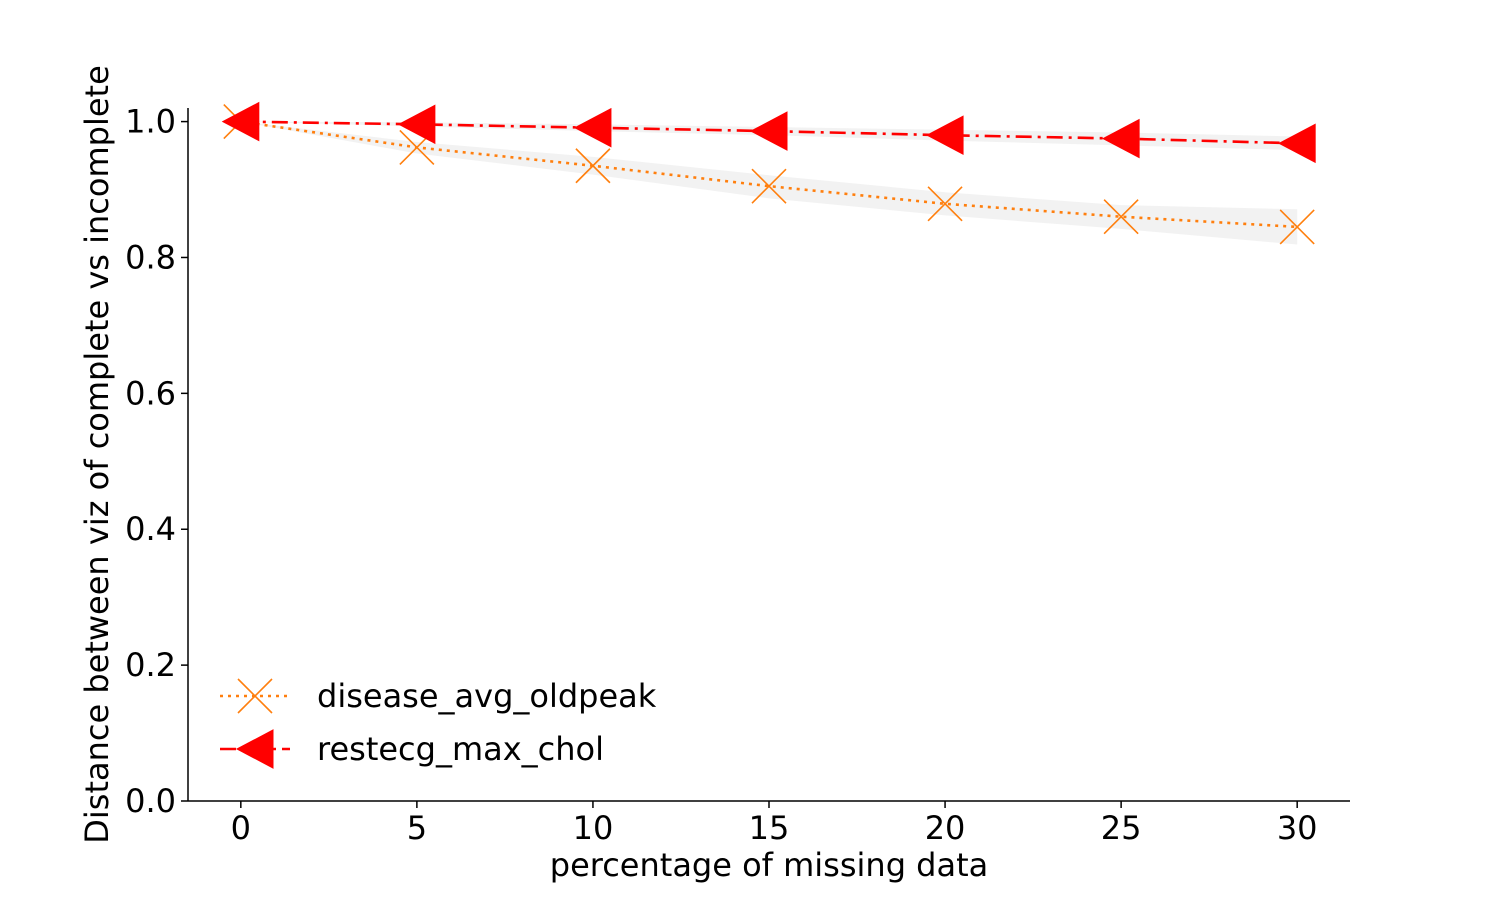  I want to click on x-tick-label: 5, so click(417, 828).